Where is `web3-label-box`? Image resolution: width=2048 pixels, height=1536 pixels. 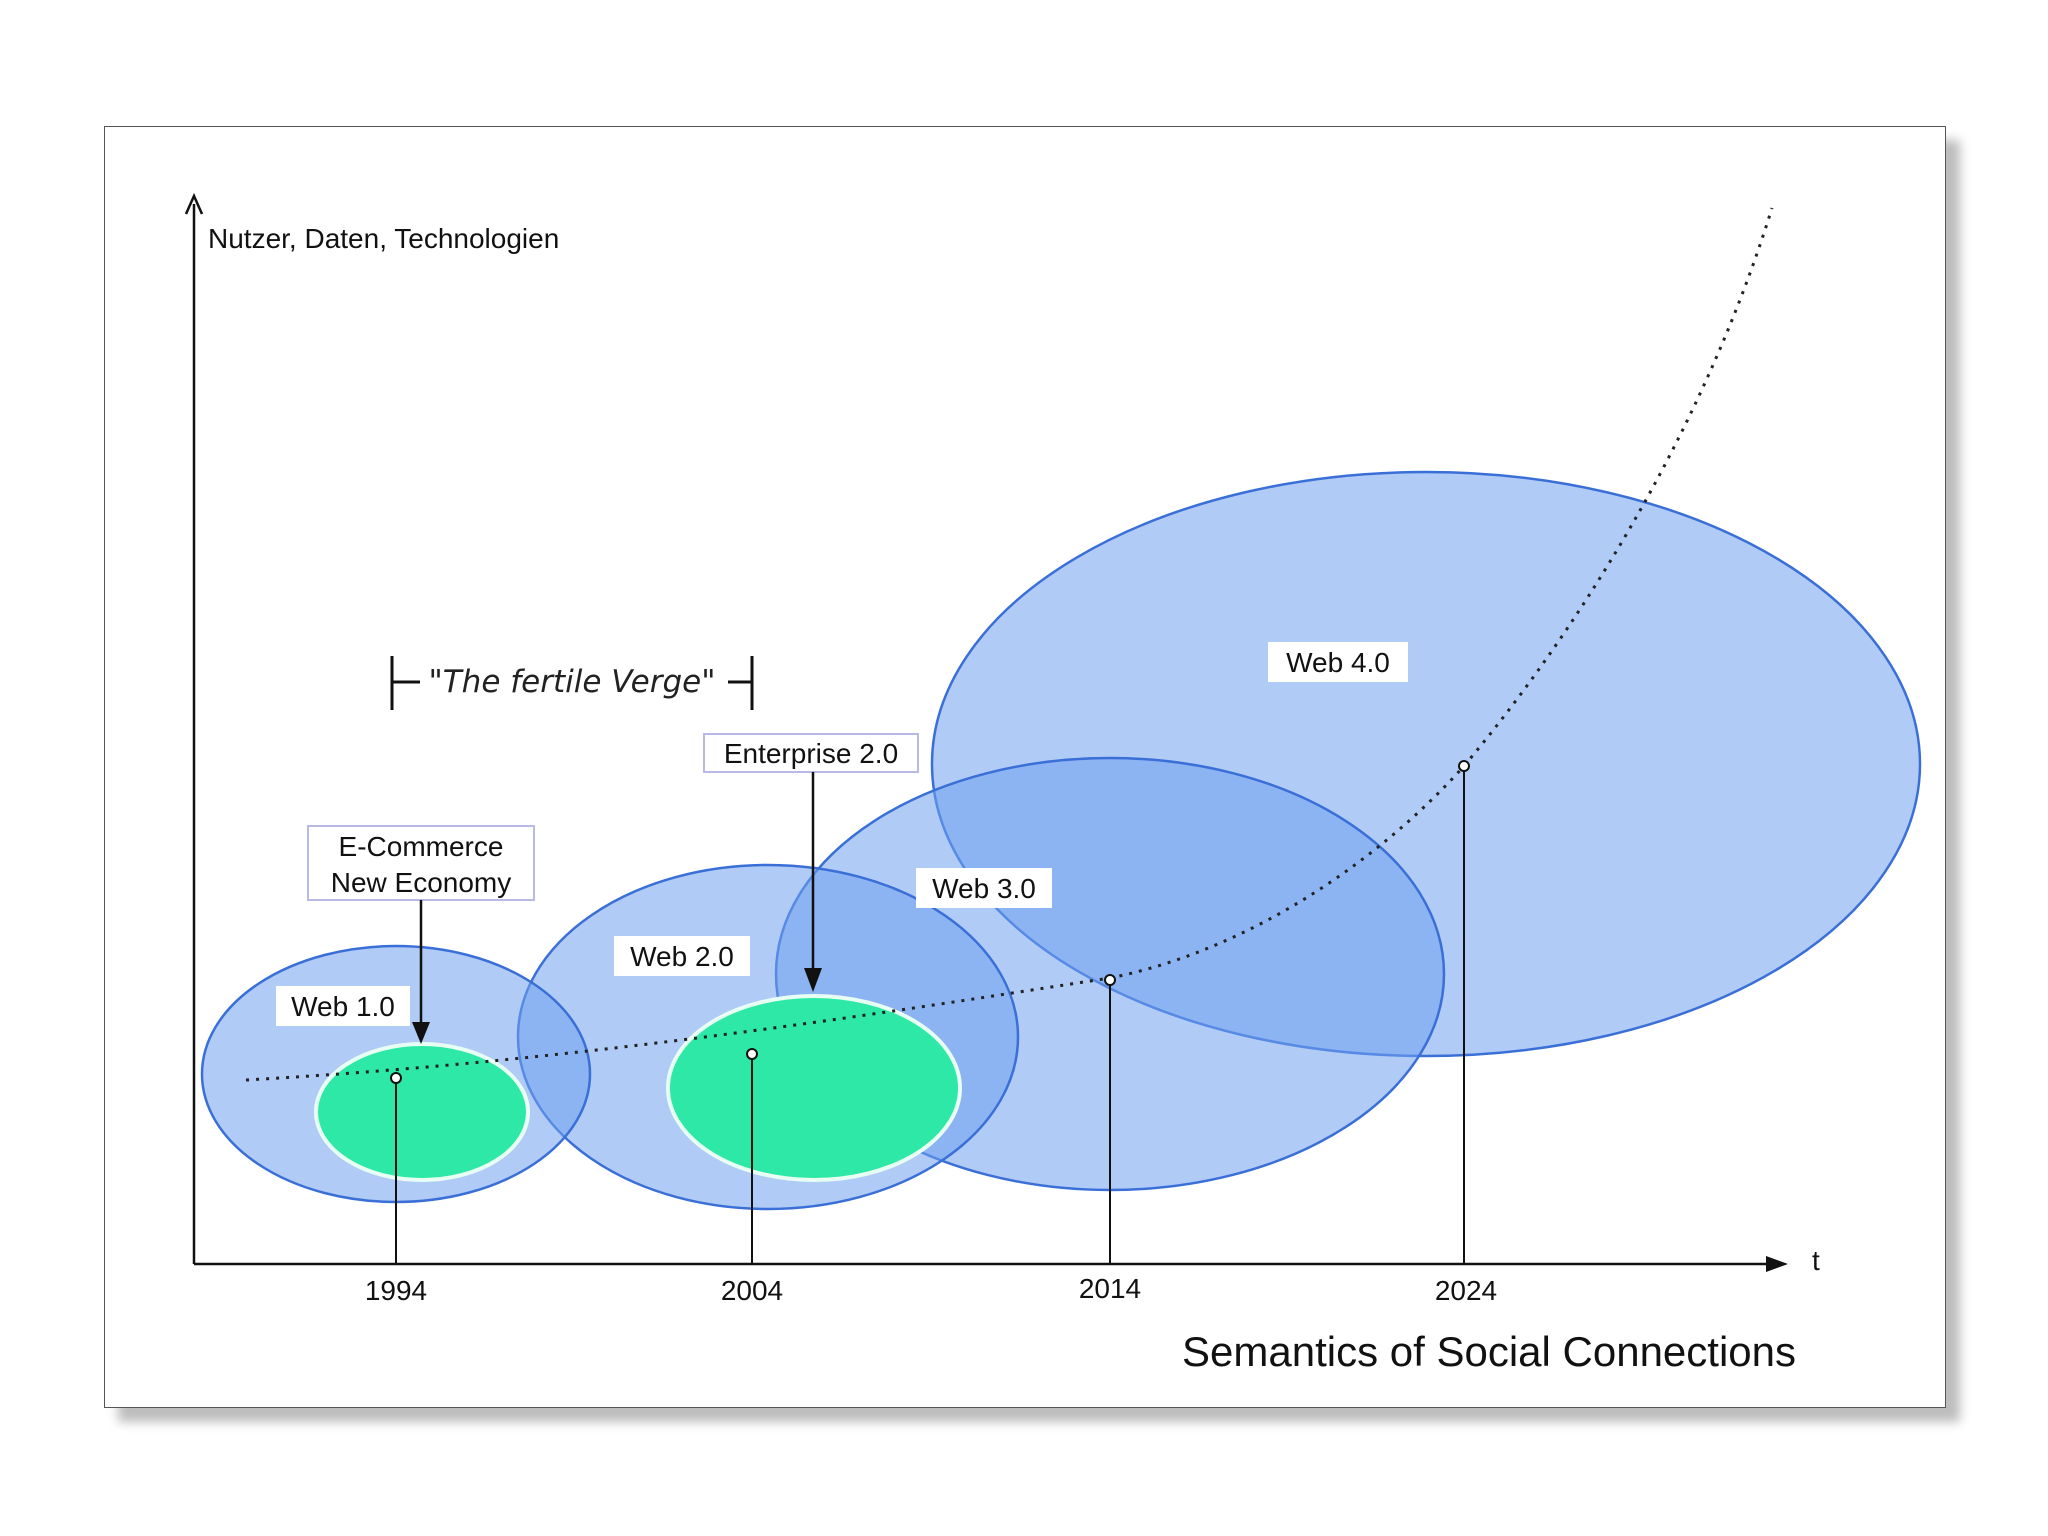 web3-label-box is located at coordinates (984, 888).